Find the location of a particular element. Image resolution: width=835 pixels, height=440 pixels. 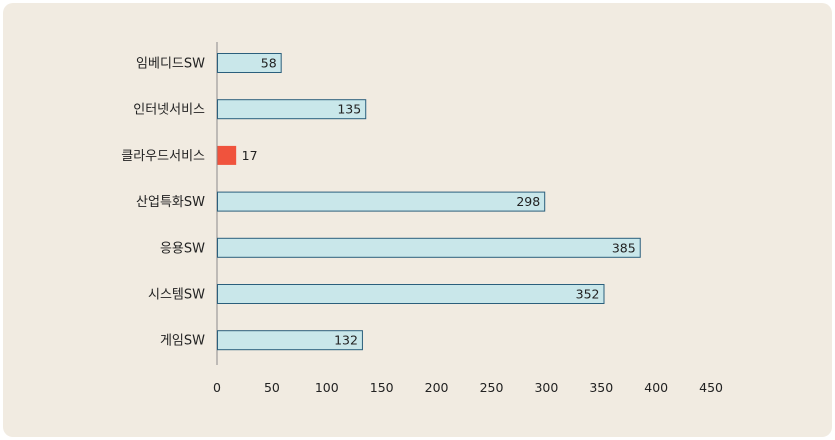

x-tick-label: 150 is located at coordinates (382, 387).